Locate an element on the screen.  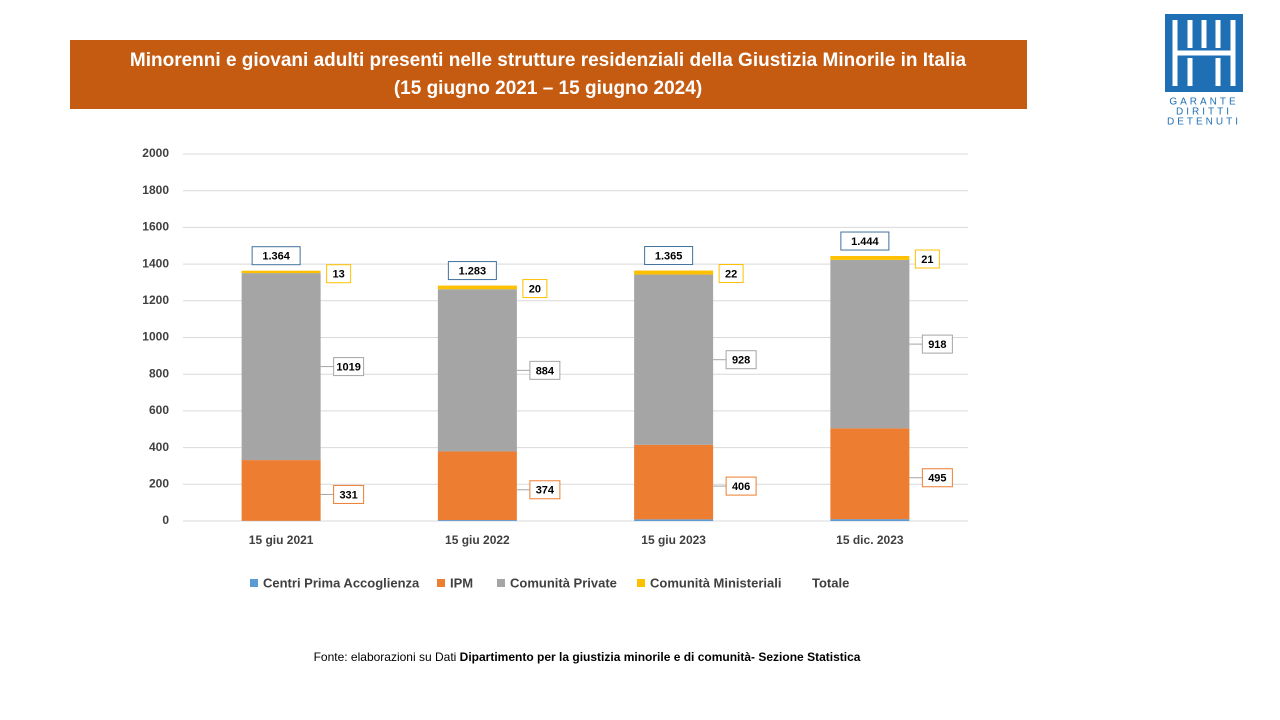
data-label: 13 is located at coordinates (339, 275).